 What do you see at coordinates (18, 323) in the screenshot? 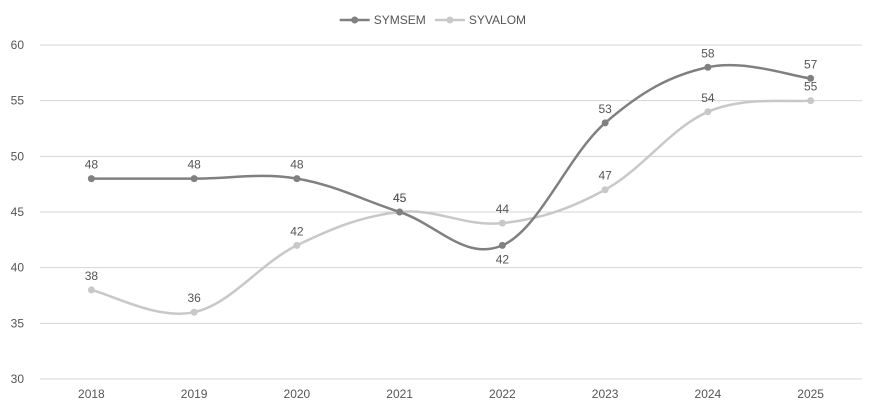
I see `y-tick-label: 35` at bounding box center [18, 323].